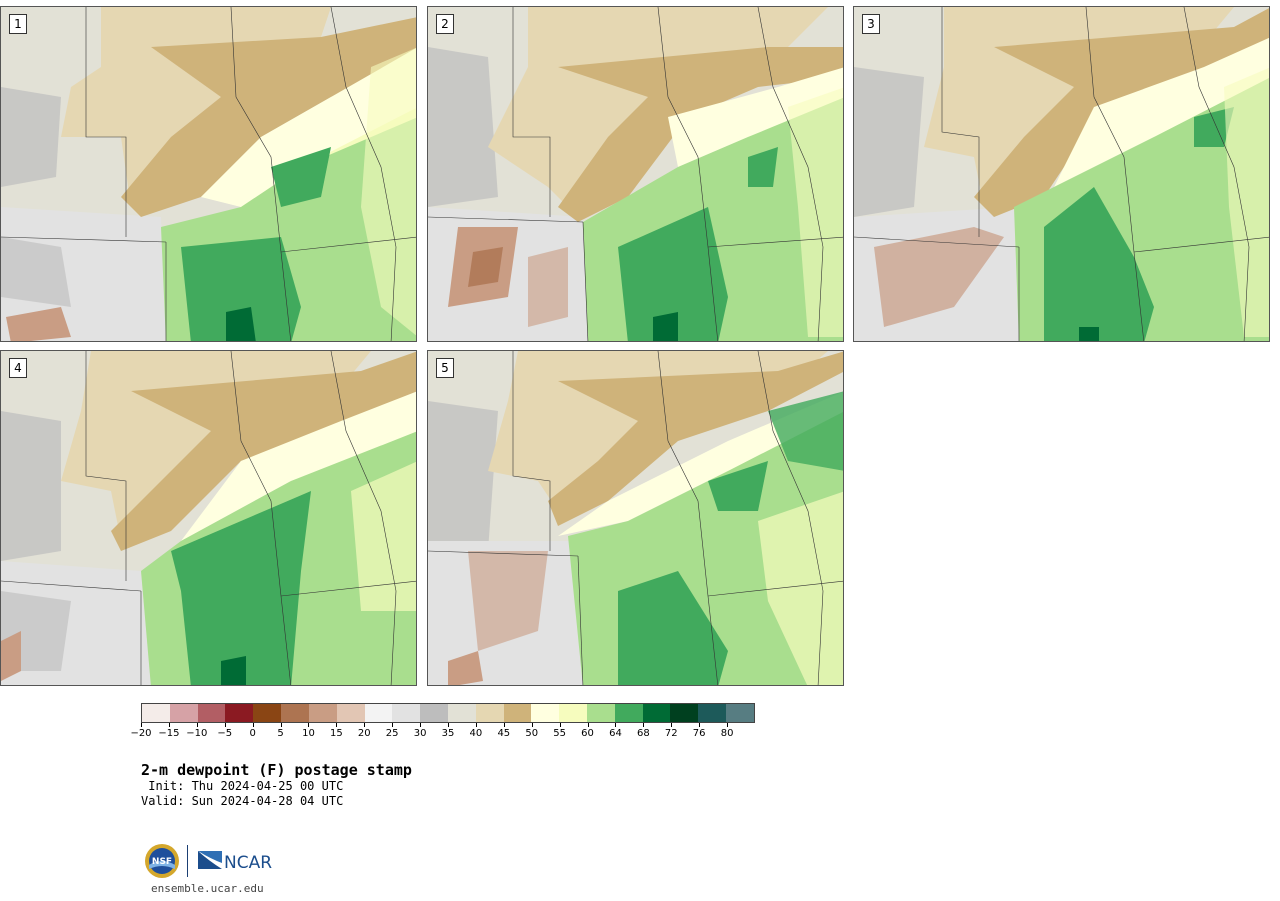  I want to click on nsf-logo-text: NSF, so click(162, 862).